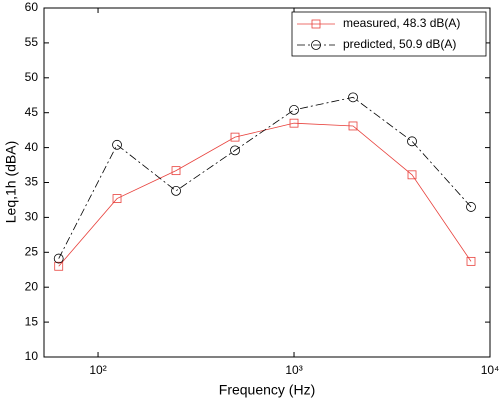 The height and width of the screenshot is (401, 500). Describe the element at coordinates (32, 286) in the screenshot. I see `y-tick-label: 20` at that location.